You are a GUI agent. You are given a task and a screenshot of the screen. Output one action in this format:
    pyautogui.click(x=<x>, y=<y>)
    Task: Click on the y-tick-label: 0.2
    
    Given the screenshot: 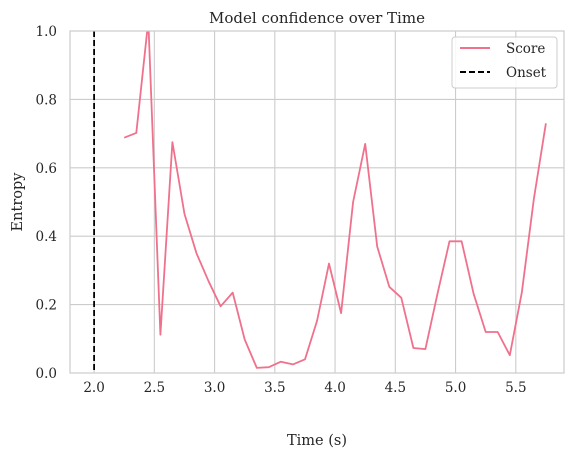 What is the action you would take?
    pyautogui.click(x=46, y=306)
    